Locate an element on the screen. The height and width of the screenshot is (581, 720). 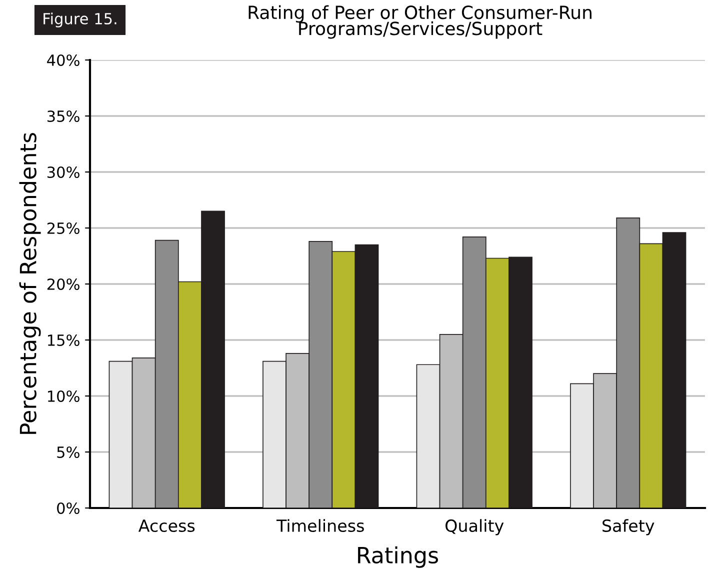
y-tick-label: 15% is located at coordinates (64, 340).